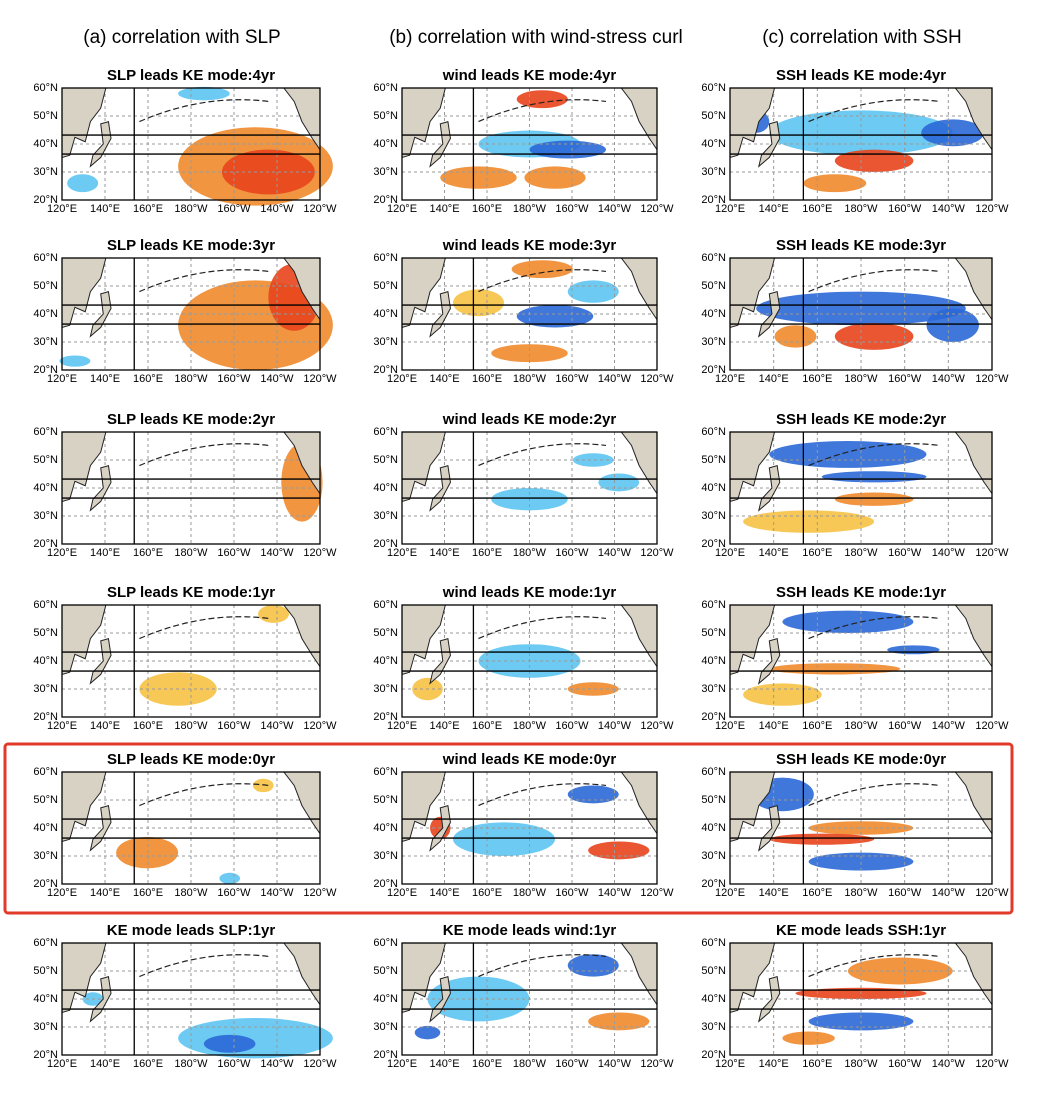 This screenshot has width=1044, height=1102. What do you see at coordinates (191, 930) in the screenshot?
I see `panel-title: KE mode leads SLP:1yr` at bounding box center [191, 930].